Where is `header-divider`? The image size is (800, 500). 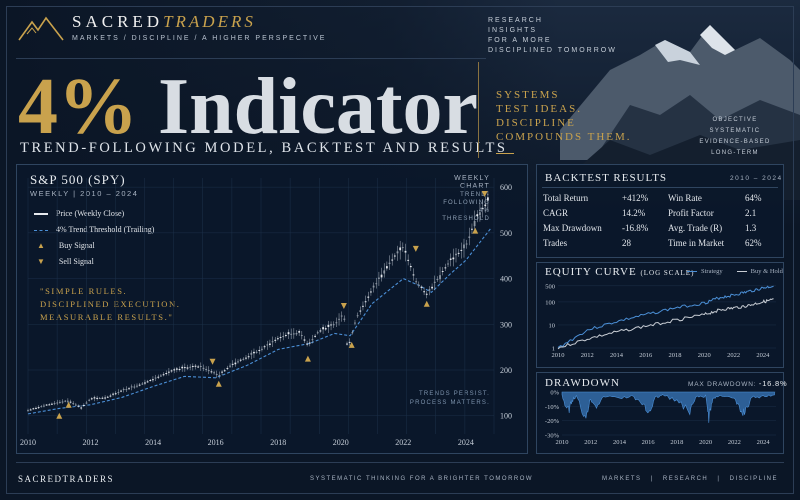
header-divider is located at coordinates (251, 58).